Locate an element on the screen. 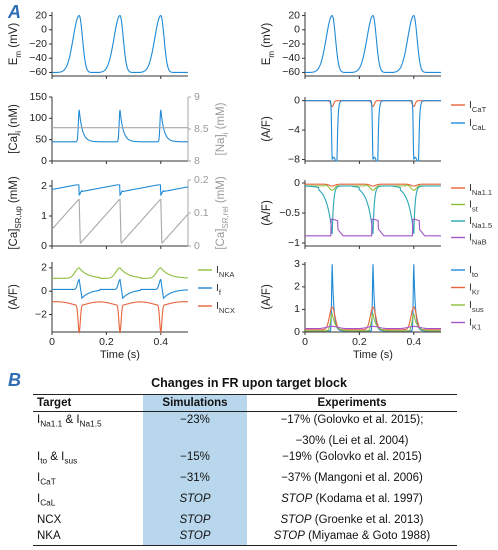 This screenshot has height=550, width=498. left-currents-ylabel: (A/F) is located at coordinates (14, 297).